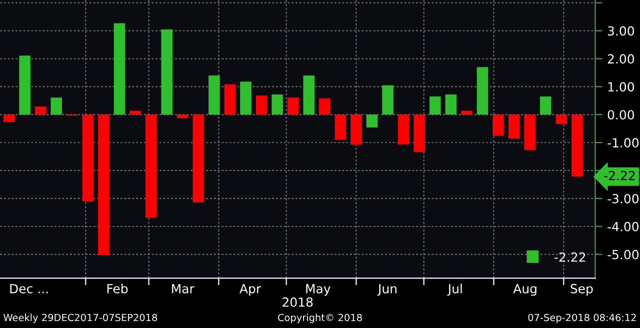 The width and height of the screenshot is (640, 328). Describe the element at coordinates (251, 290) in the screenshot. I see `x-tick-label: Apr` at that location.